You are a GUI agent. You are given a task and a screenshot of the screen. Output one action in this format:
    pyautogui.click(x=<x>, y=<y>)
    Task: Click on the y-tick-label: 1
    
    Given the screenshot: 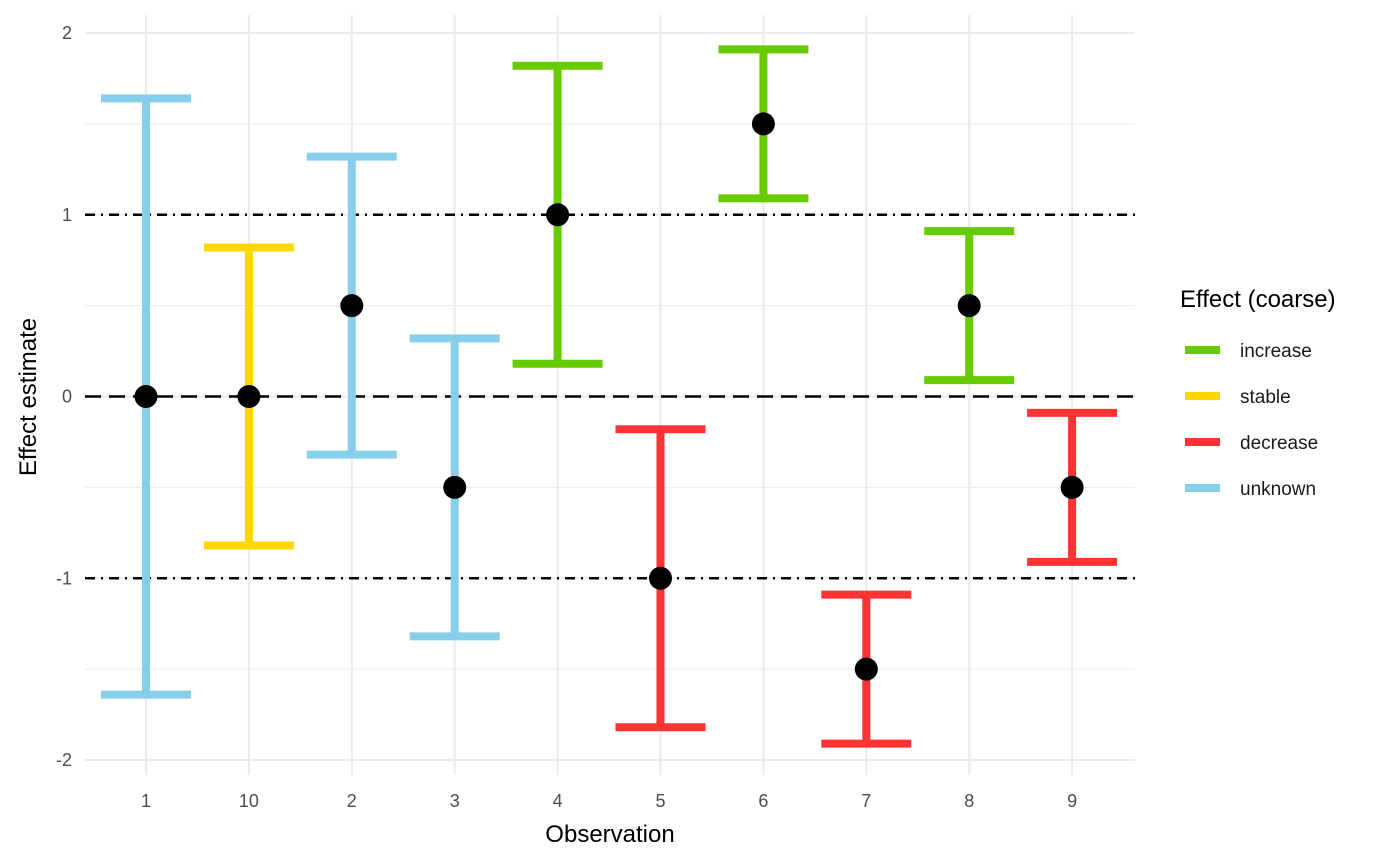 What is the action you would take?
    pyautogui.click(x=67, y=215)
    